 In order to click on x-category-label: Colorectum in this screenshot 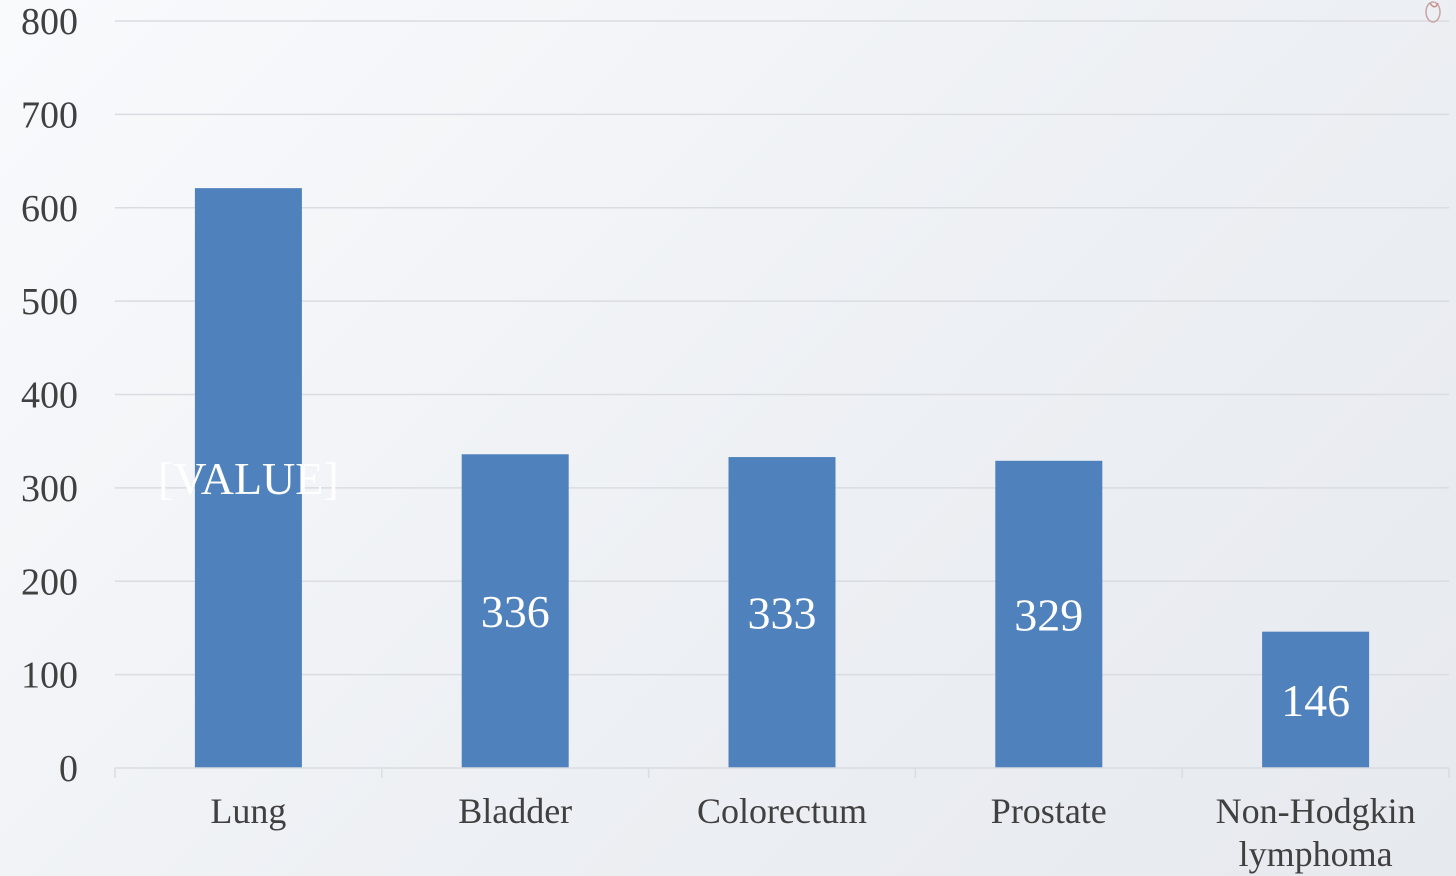, I will do `click(782, 811)`.